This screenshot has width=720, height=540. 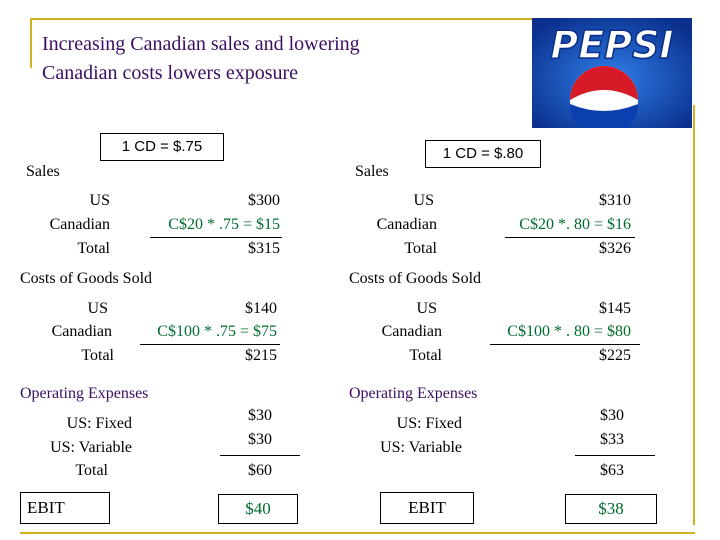 I want to click on left-rate-box: 1 CD = $.75, so click(x=162, y=147).